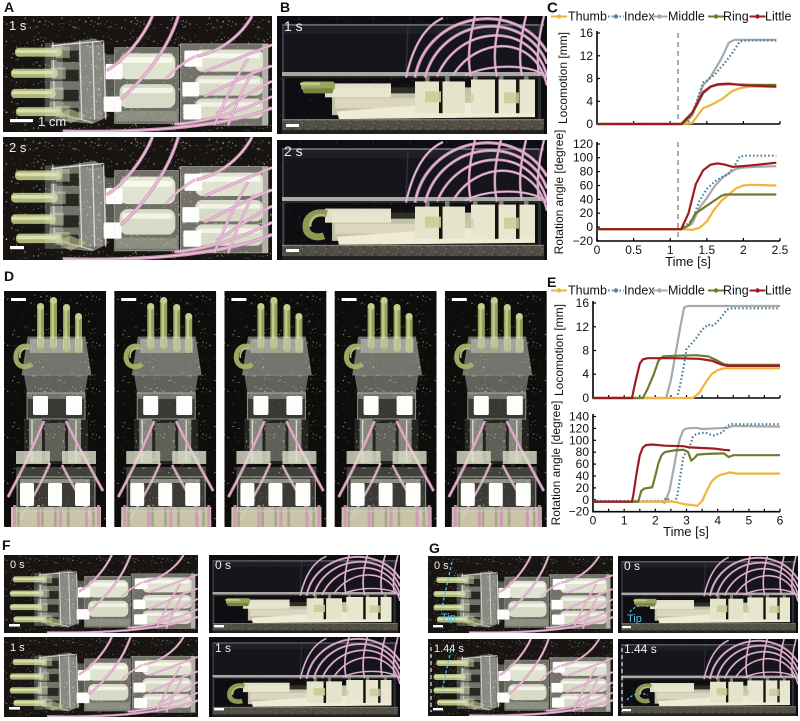 Image resolution: width=800 pixels, height=721 pixels. Describe the element at coordinates (579, 417) in the screenshot. I see `svg-text: 140` at that location.